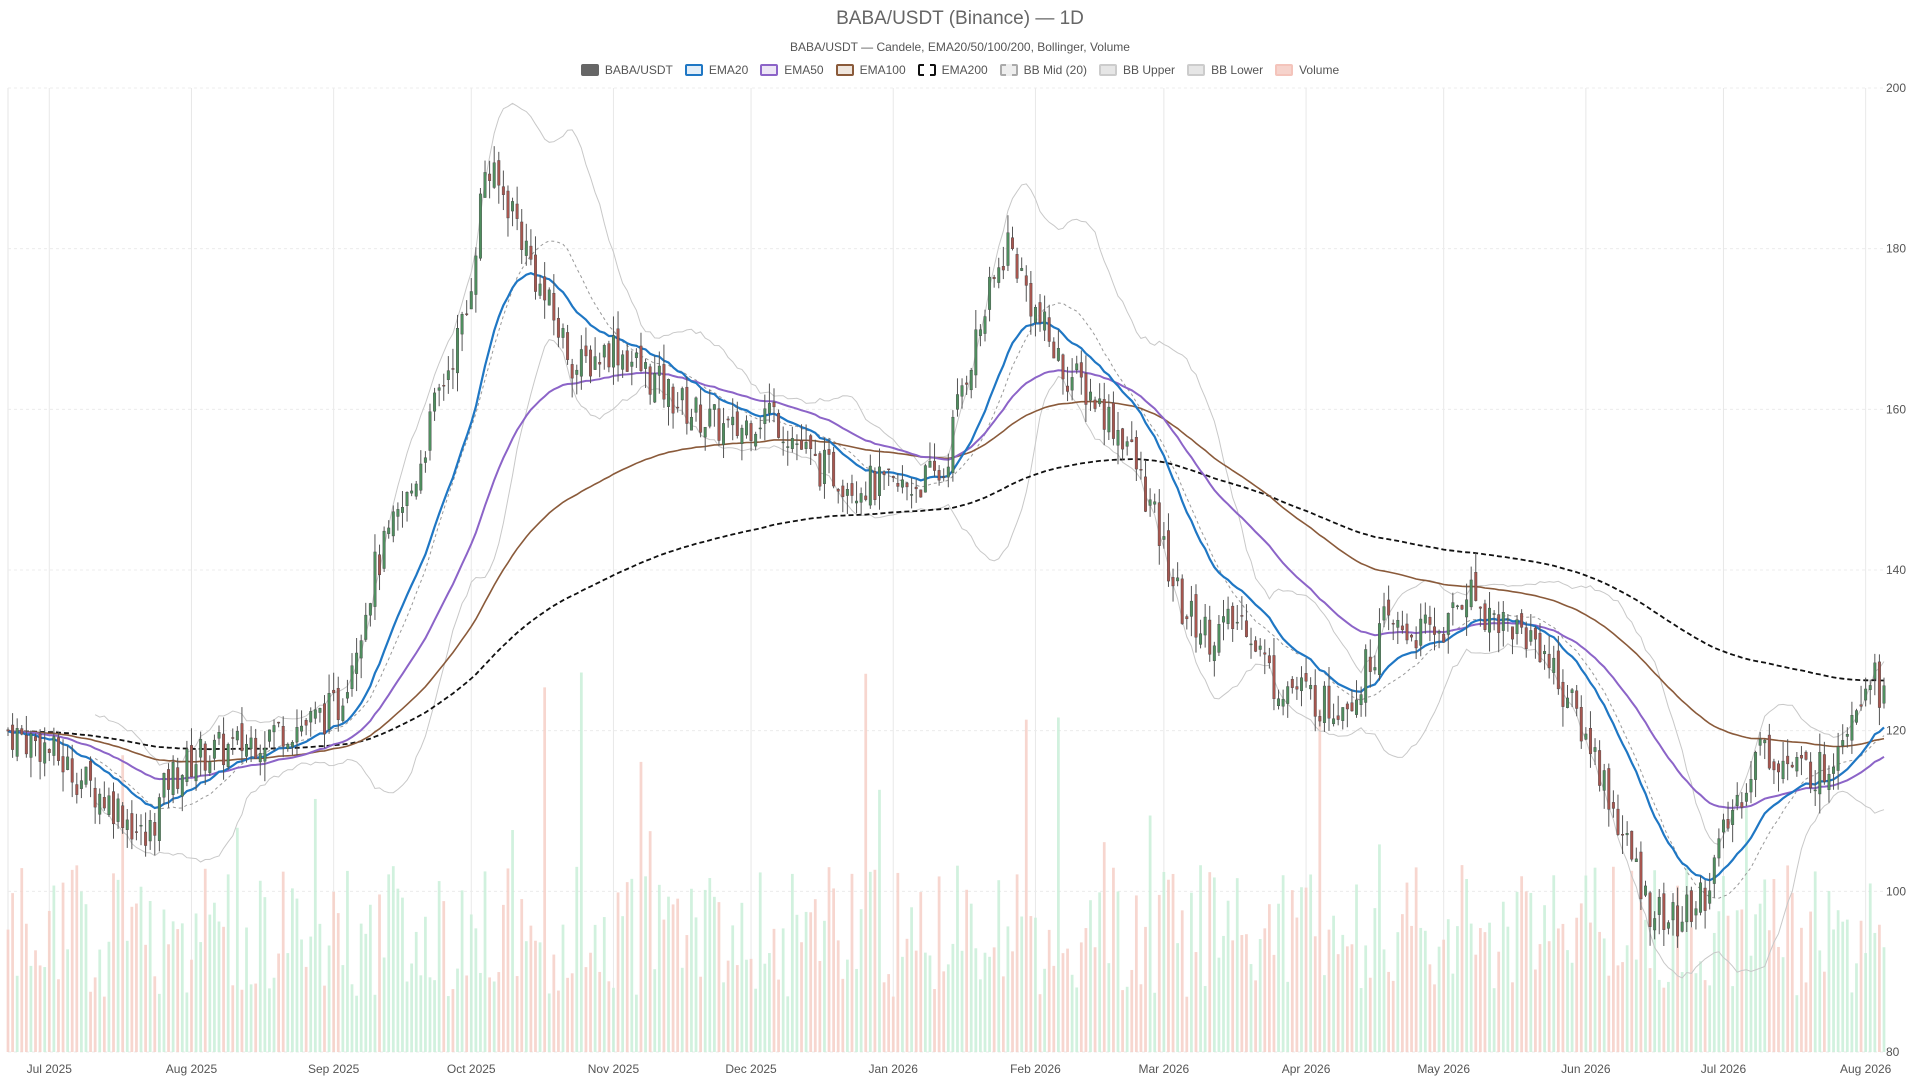 This screenshot has width=1920, height=1080. What do you see at coordinates (1724, 1069) in the screenshot?
I see `x-tick-label: Jul 2026` at bounding box center [1724, 1069].